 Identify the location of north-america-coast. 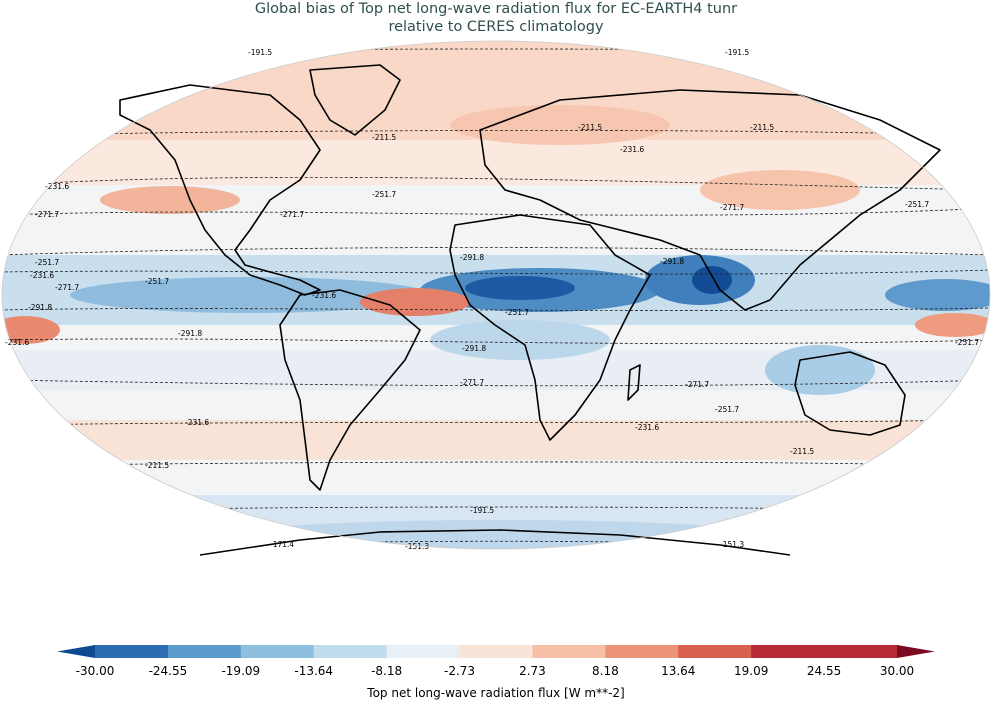
(220, 190).